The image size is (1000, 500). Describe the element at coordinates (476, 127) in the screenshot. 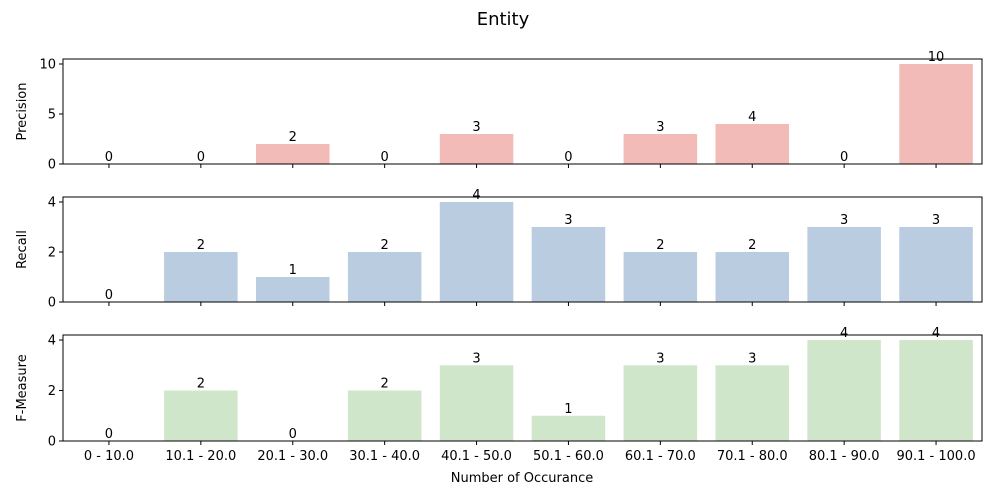

I see `data-label-panel1-5: 3` at that location.